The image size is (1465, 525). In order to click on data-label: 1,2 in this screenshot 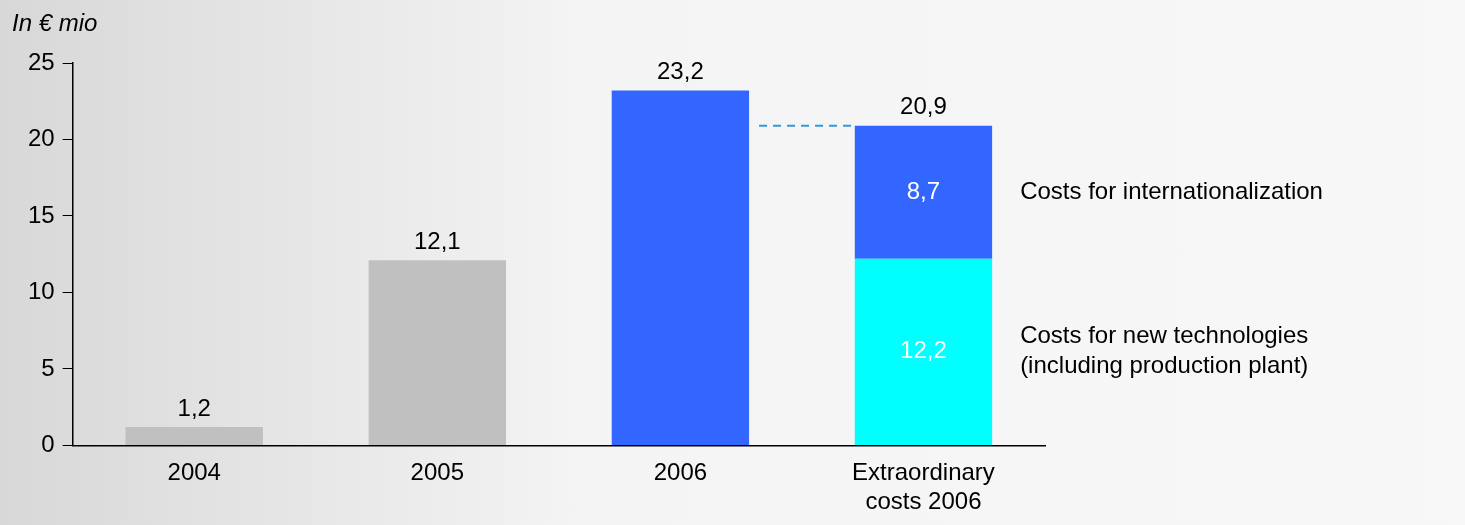, I will do `click(194, 407)`.